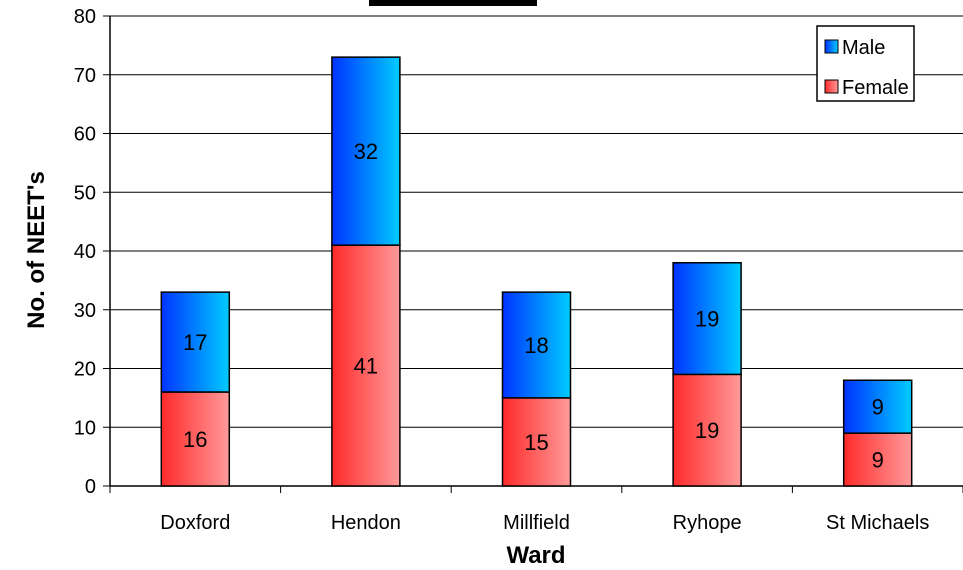  I want to click on y-tick-label: 70, so click(85, 76).